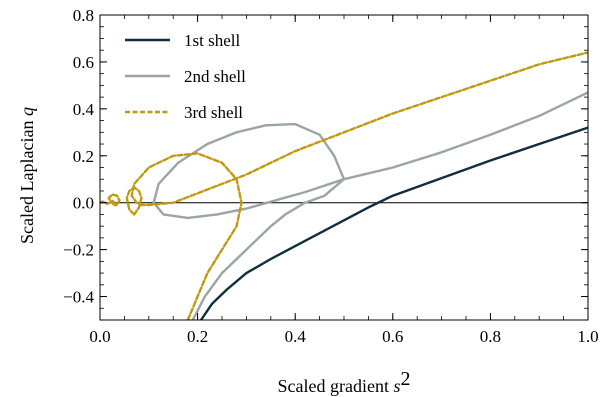 This screenshot has width=610, height=397. What do you see at coordinates (83, 15) in the screenshot?
I see `y-tick-label: 0.8` at bounding box center [83, 15].